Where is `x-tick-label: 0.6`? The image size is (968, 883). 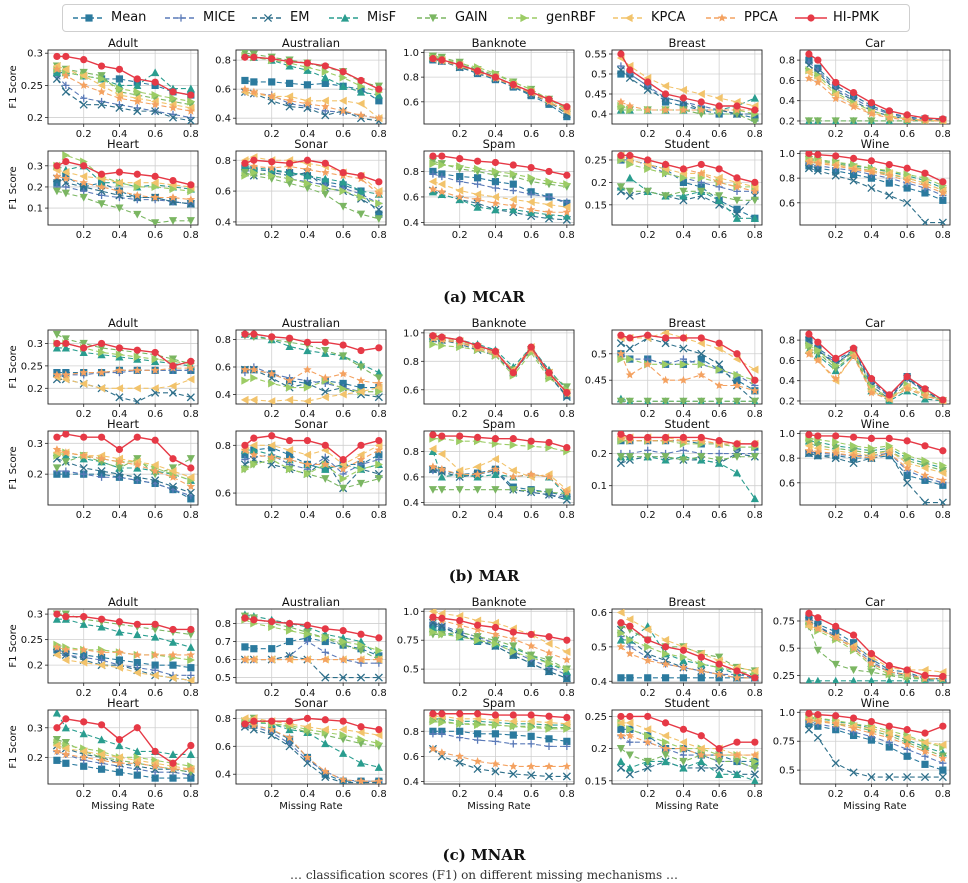 x-tick-label: 0.6 is located at coordinates (907, 414).